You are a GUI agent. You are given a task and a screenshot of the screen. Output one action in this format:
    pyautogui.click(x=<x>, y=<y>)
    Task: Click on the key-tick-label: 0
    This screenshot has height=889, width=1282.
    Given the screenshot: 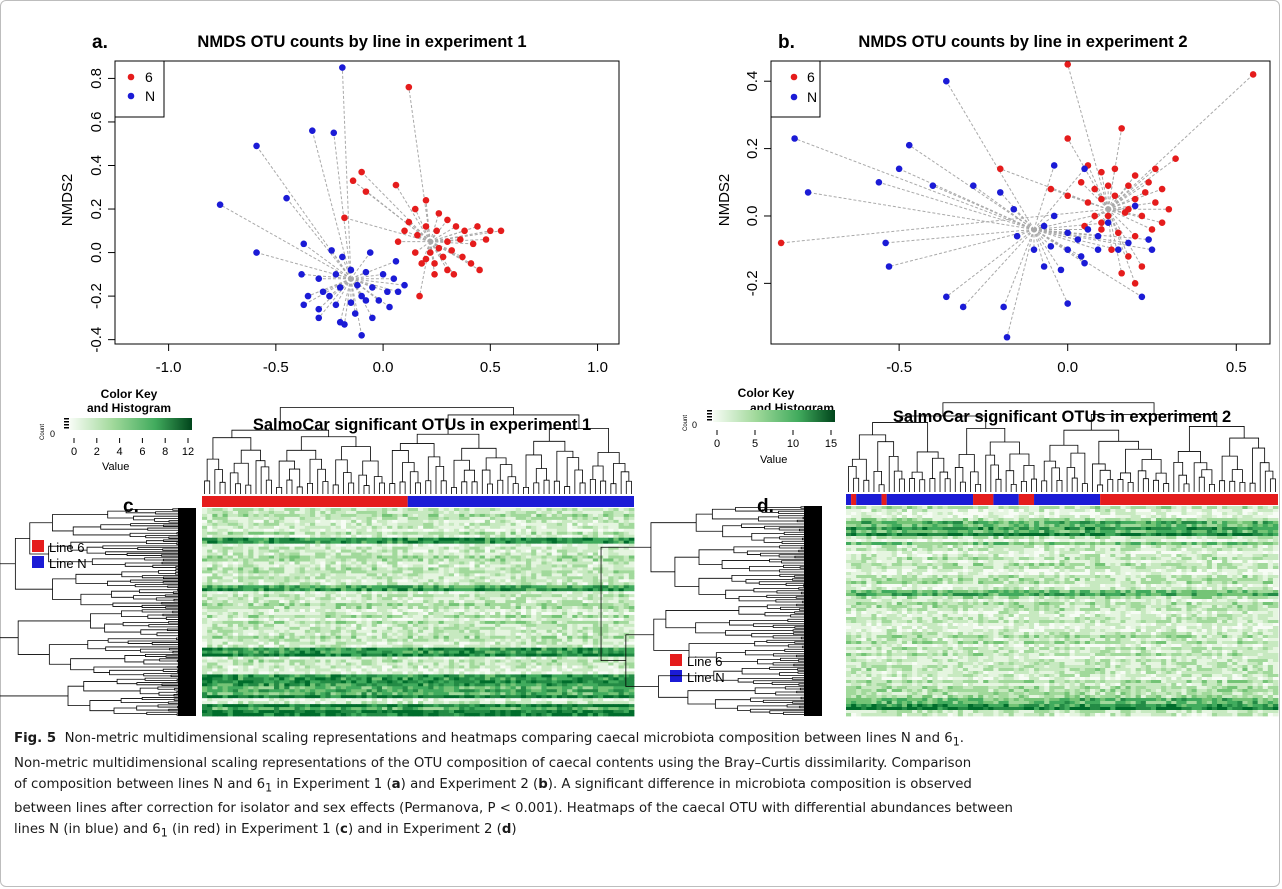 What is the action you would take?
    pyautogui.click(x=74, y=452)
    